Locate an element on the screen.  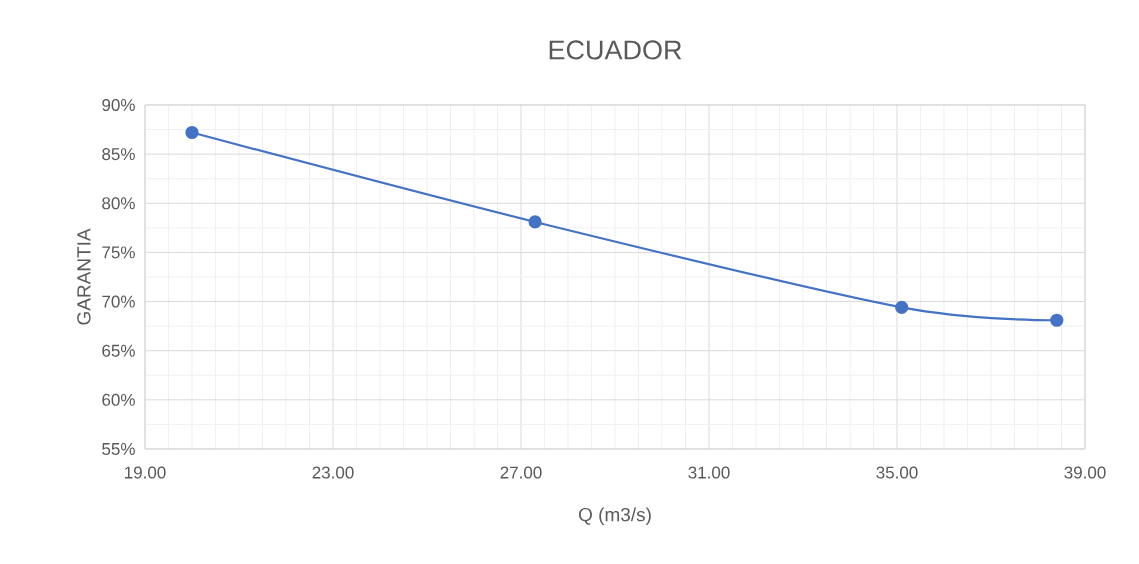
y-tick-label: 75% is located at coordinates (118, 252).